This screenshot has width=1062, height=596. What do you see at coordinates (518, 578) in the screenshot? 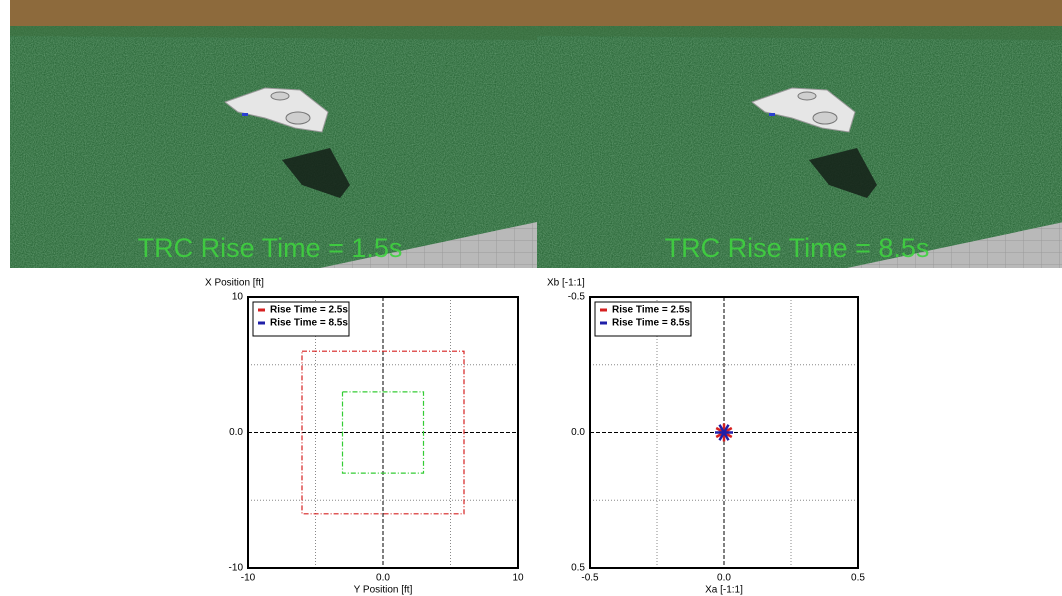
I see `x-tick-label: 10` at bounding box center [518, 578].